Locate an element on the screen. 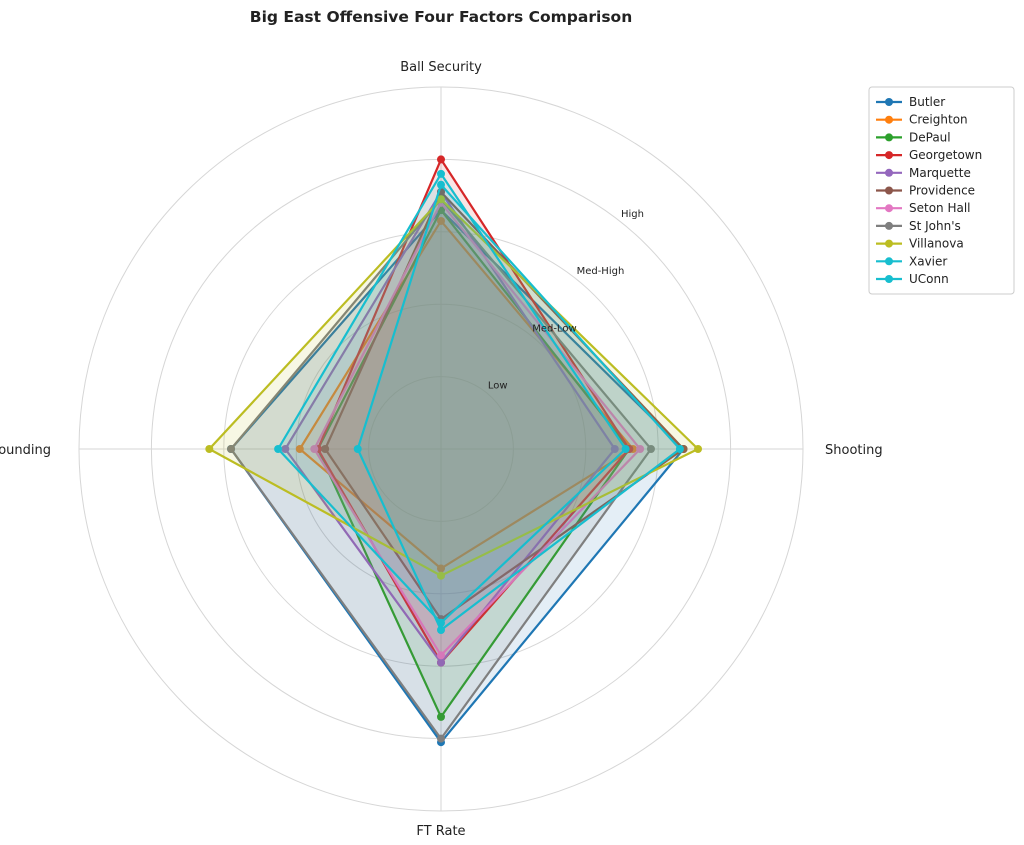  legend-item: Butler is located at coordinates (910, 102).